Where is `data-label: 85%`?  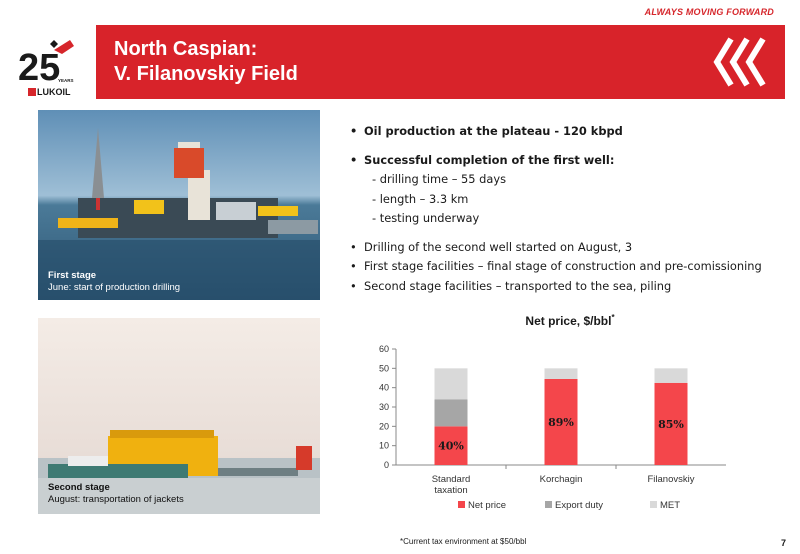
data-label: 85% is located at coordinates (671, 424).